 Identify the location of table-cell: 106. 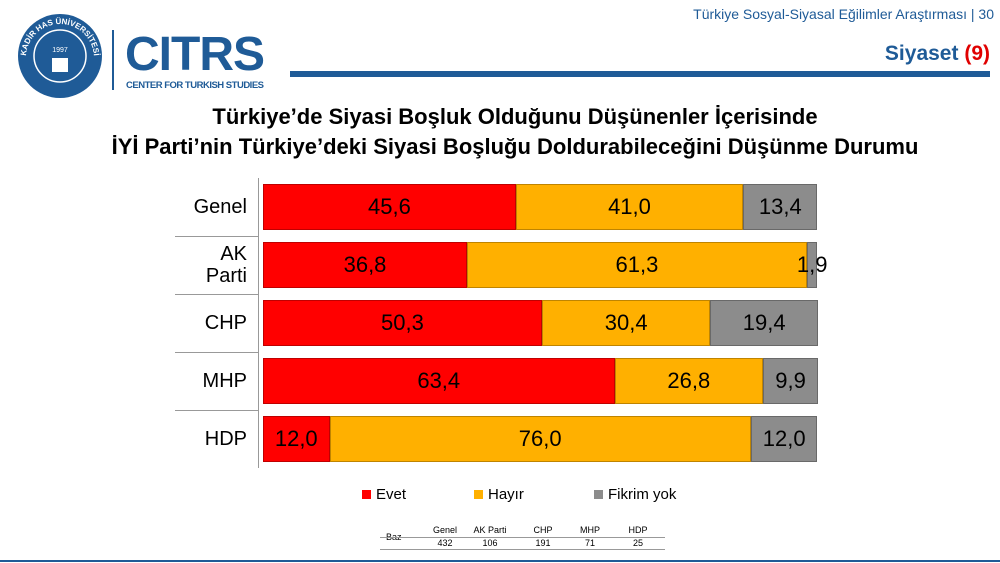
(490, 543).